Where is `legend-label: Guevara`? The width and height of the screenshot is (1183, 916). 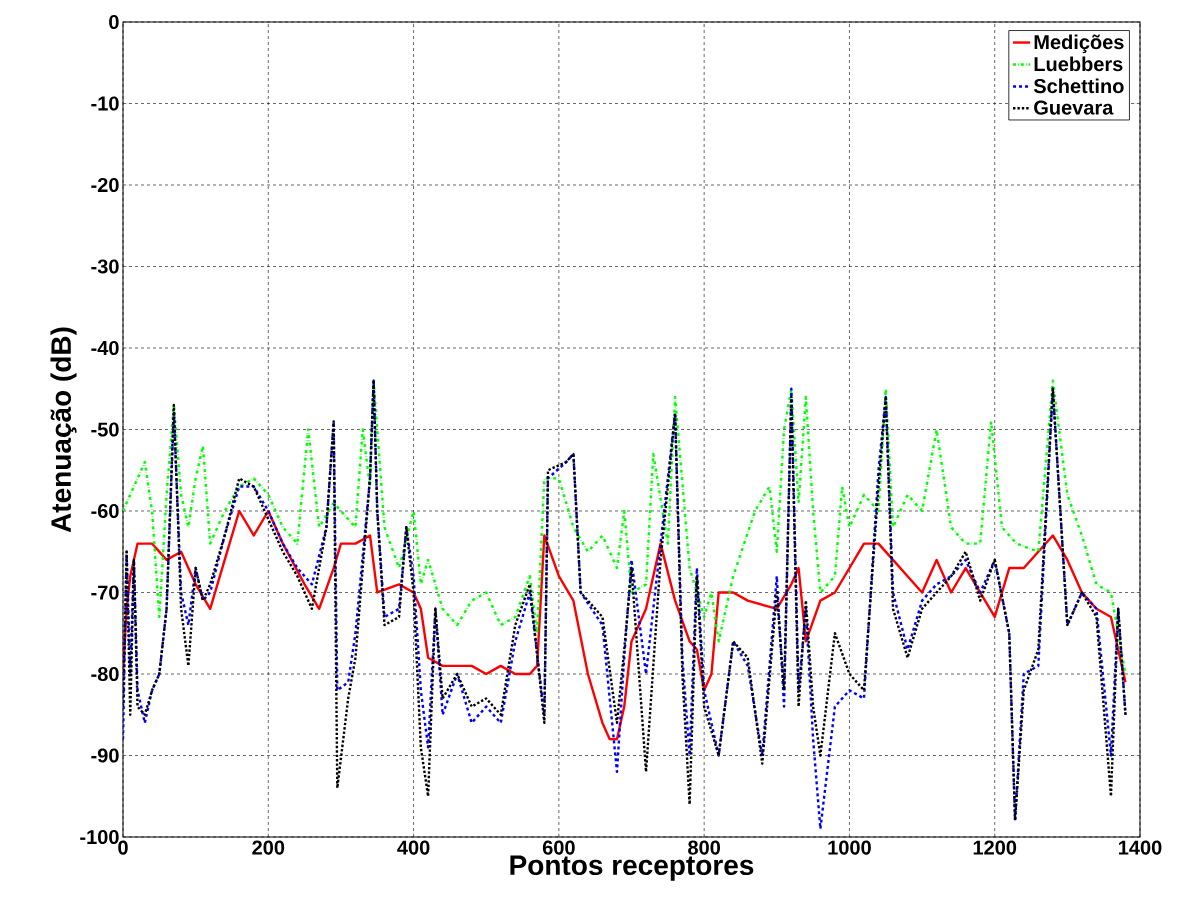 legend-label: Guevara is located at coordinates (1074, 107).